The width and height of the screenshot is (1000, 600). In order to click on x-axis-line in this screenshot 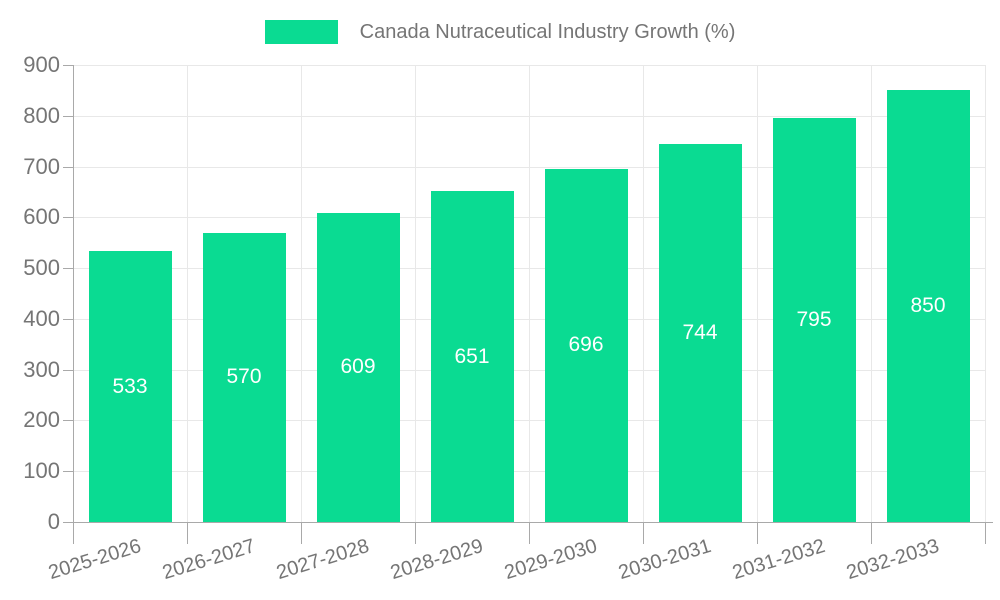, I will do `click(528, 522)`.